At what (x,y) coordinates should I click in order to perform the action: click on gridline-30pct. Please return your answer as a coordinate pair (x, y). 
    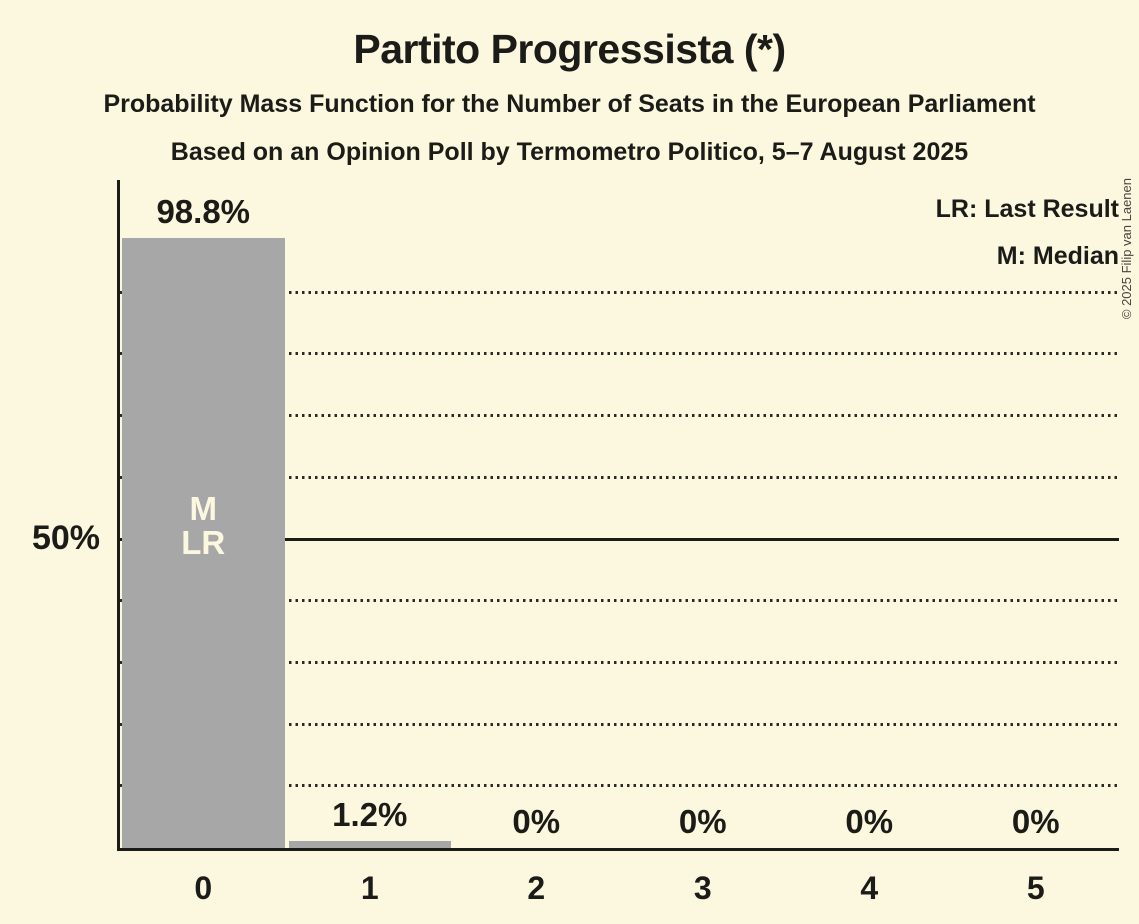
    Looking at the image, I should click on (619, 662).